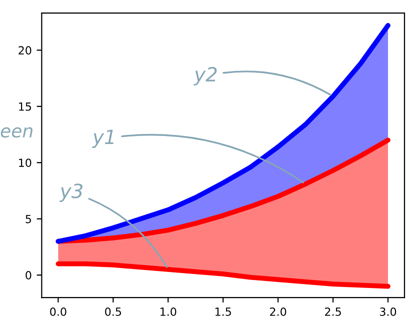  Describe the element at coordinates (29, 219) in the screenshot. I see `y-tick-label: 5` at that location.